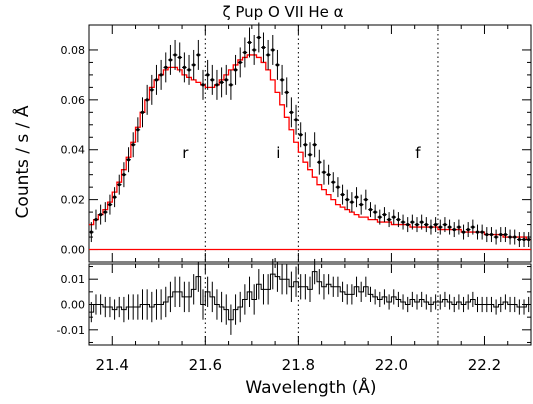 The width and height of the screenshot is (533, 404). Describe the element at coordinates (73, 150) in the screenshot. I see `y-tick-label: 0.04` at that location.